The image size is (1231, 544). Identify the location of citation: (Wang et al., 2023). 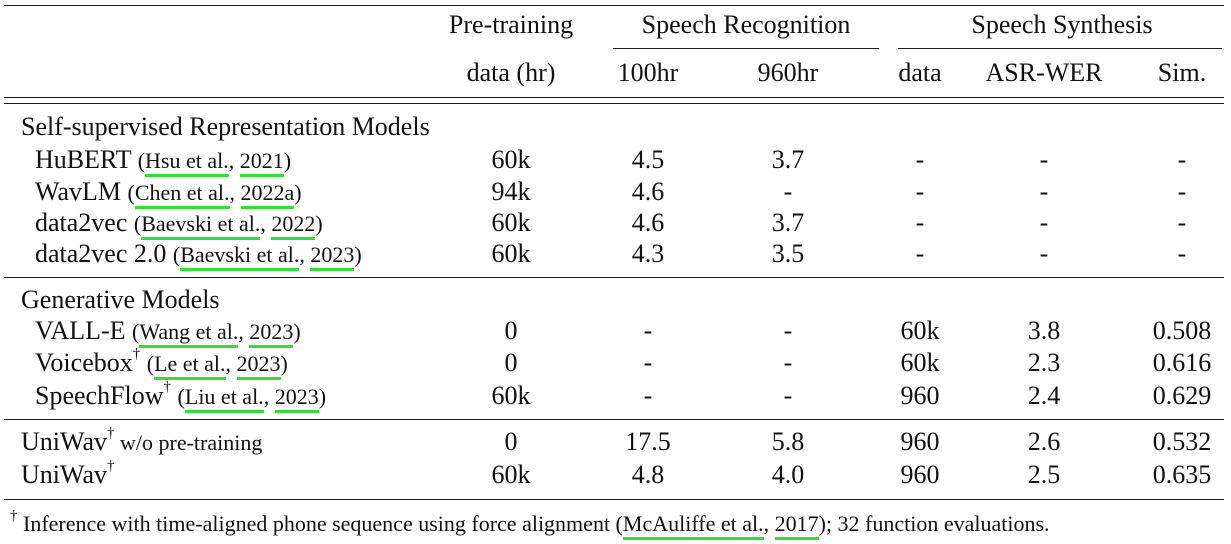
(216, 333).